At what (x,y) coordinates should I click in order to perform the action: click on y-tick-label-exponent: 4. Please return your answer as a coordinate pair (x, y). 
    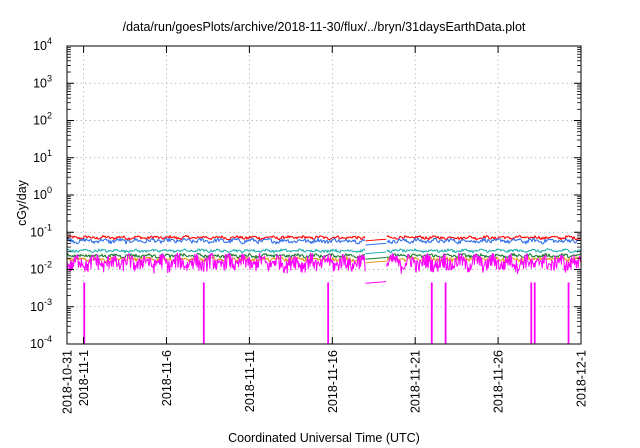
    Looking at the image, I should click on (49, 41).